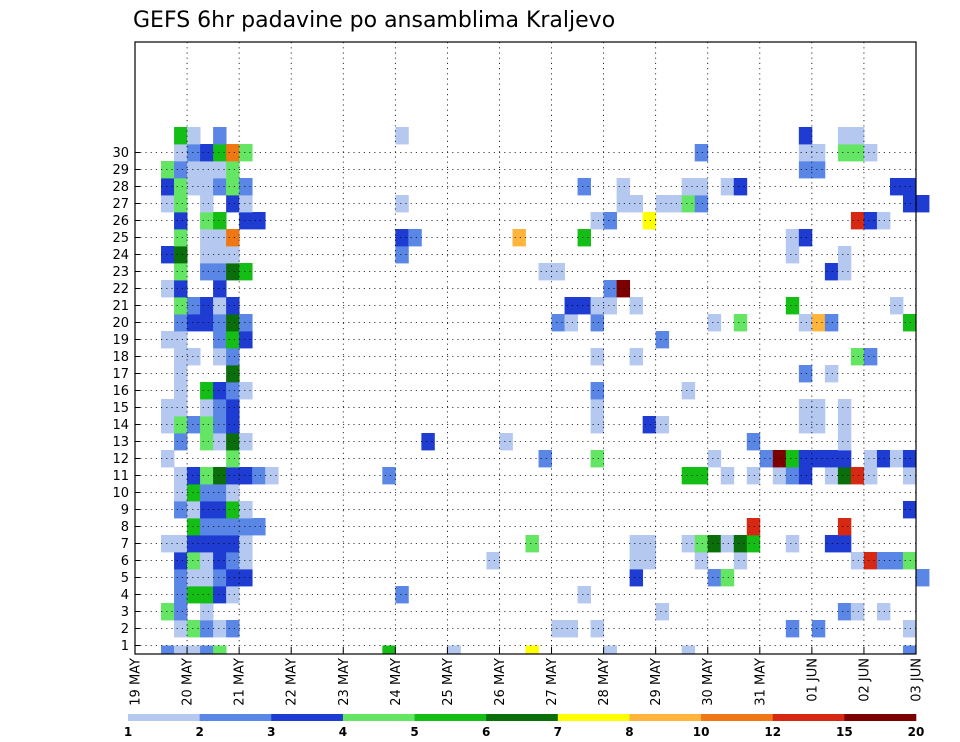 The width and height of the screenshot is (960, 742). What do you see at coordinates (772, 732) in the screenshot?
I see `colorbar-label: 12` at bounding box center [772, 732].